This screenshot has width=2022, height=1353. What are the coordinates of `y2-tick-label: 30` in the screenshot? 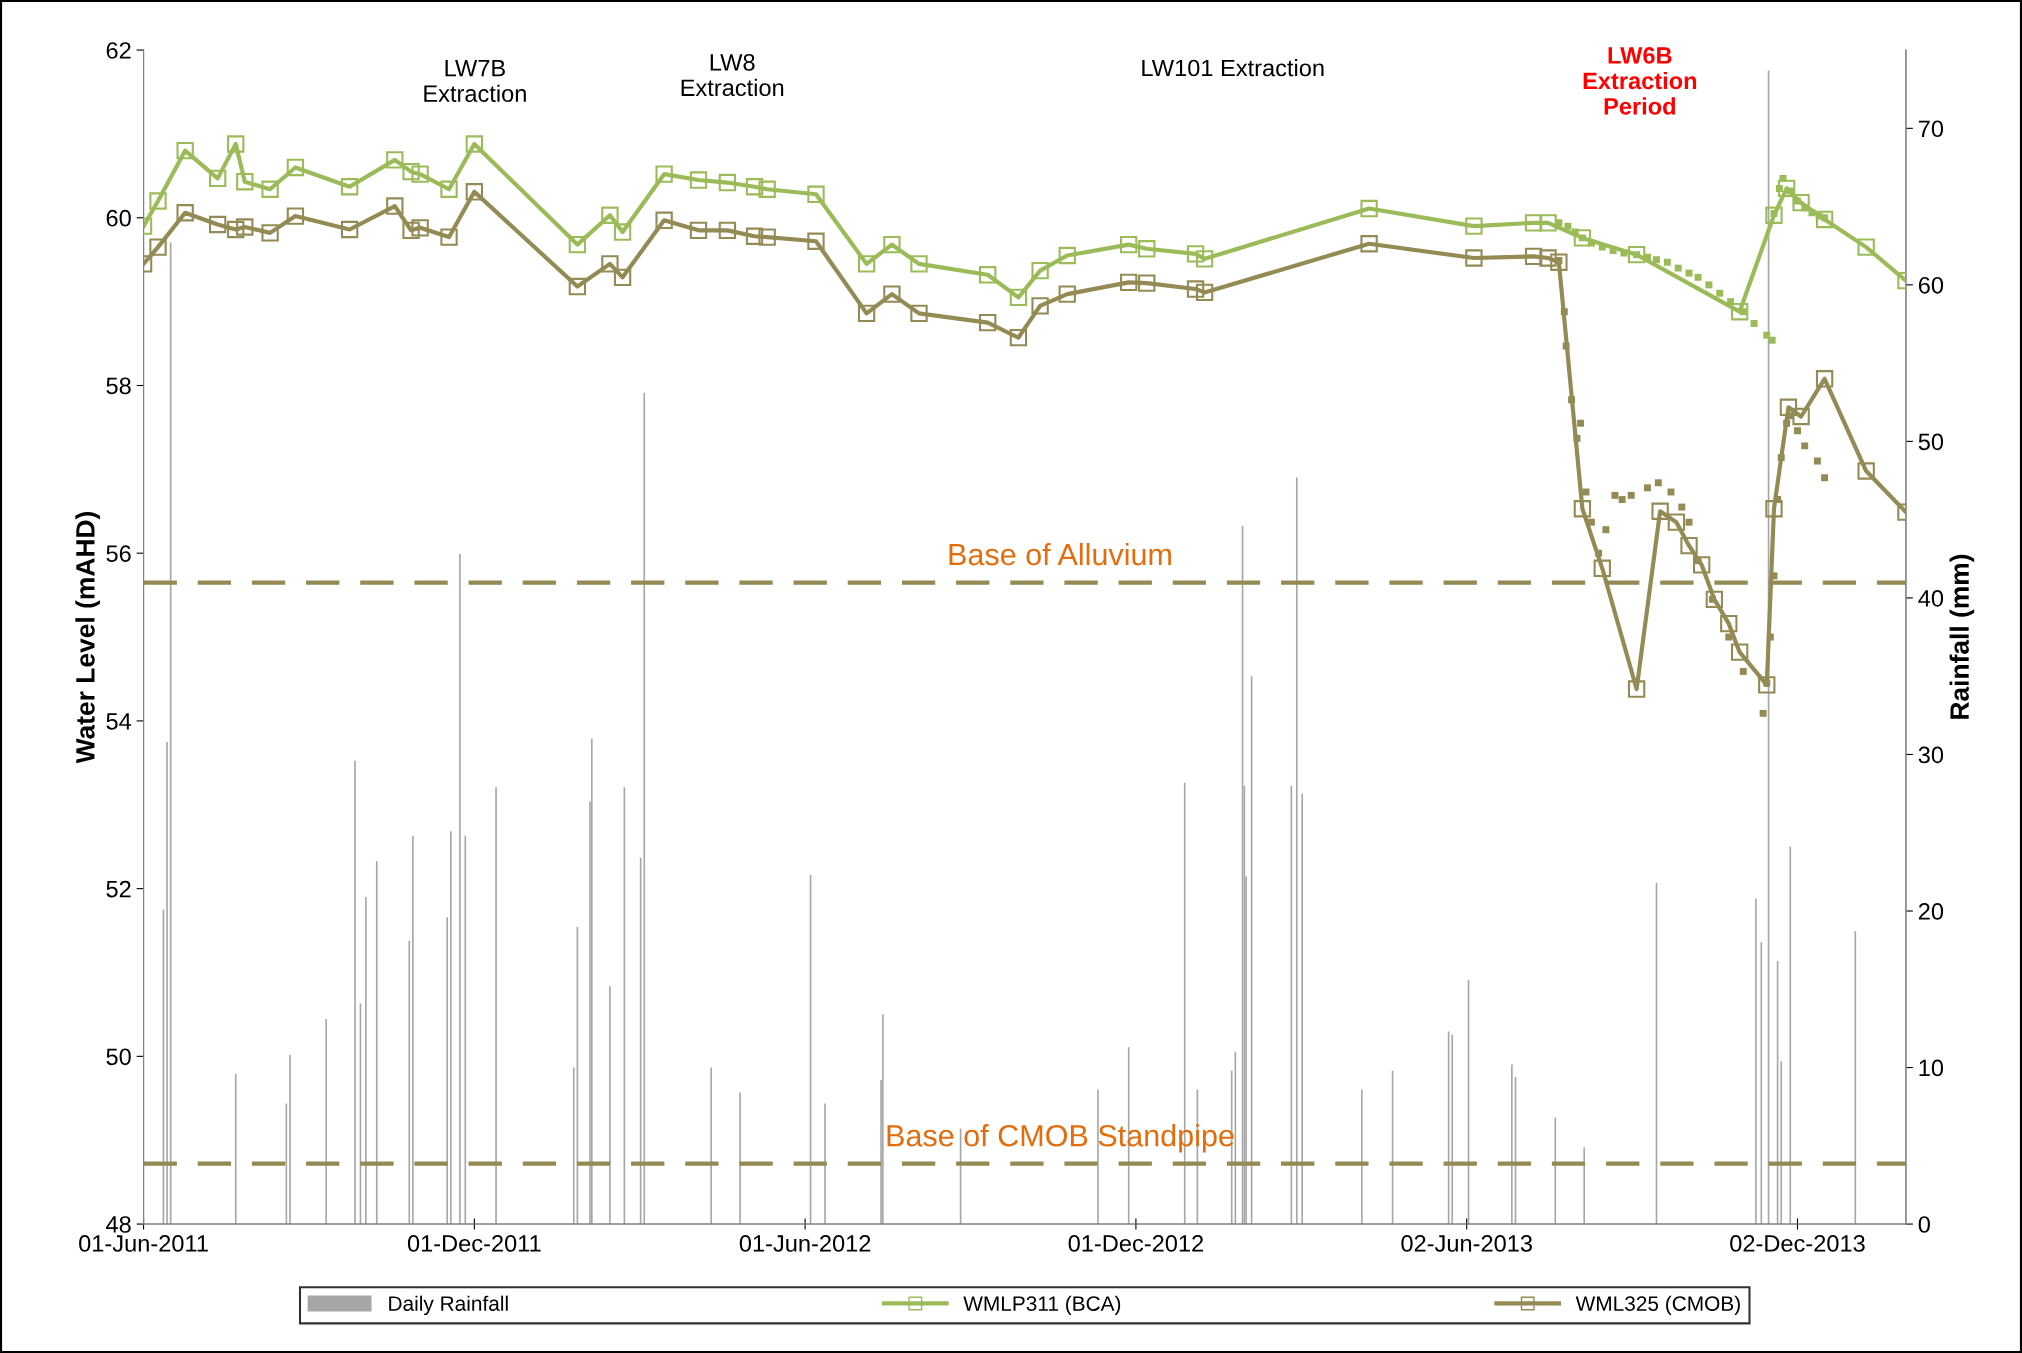 It's located at (1931, 755).